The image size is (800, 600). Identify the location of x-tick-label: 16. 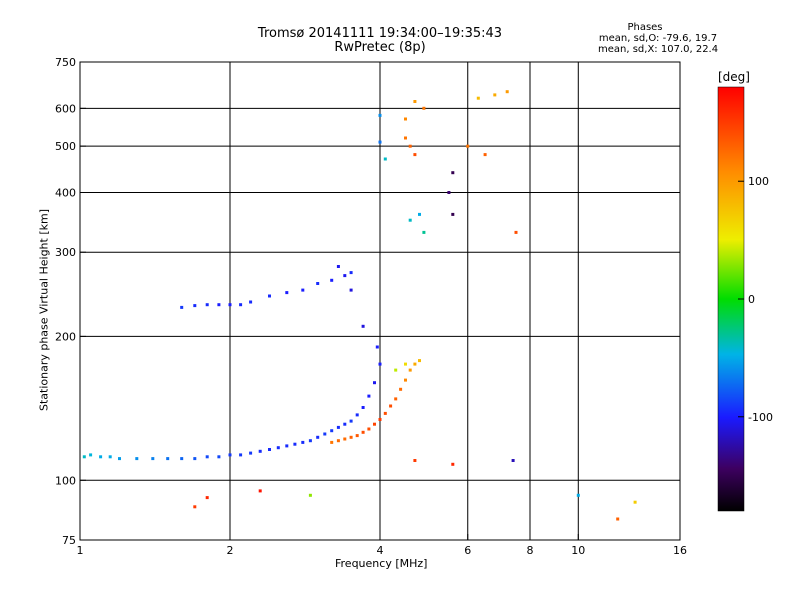
(680, 550).